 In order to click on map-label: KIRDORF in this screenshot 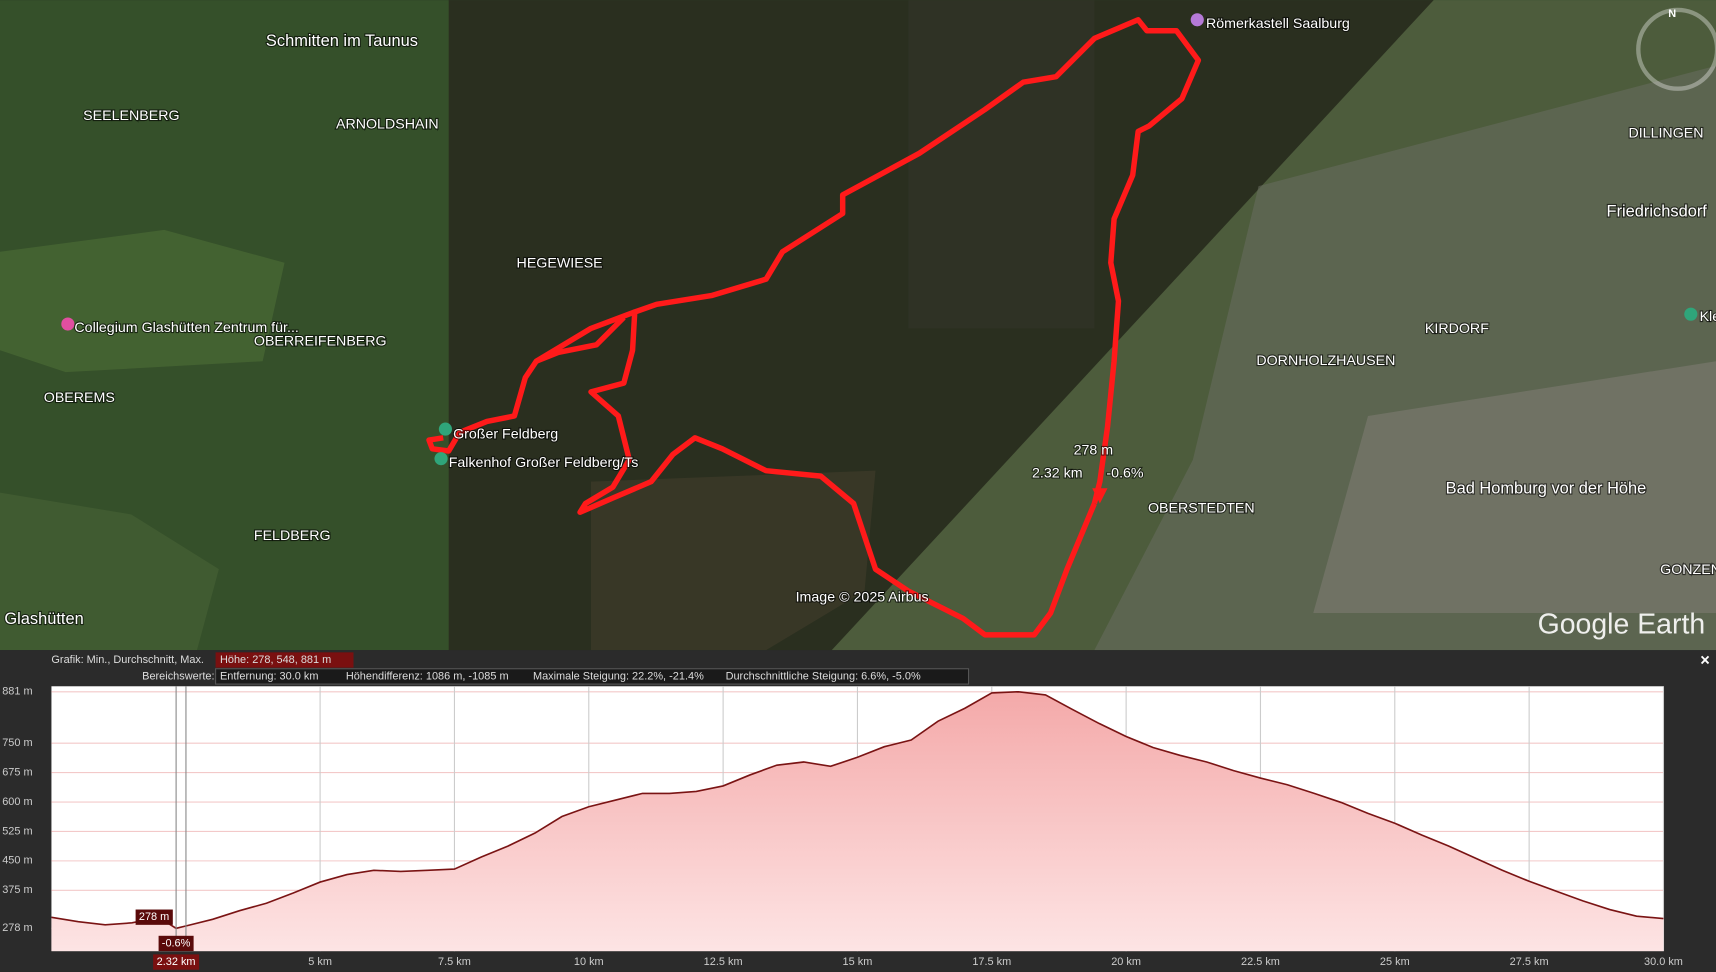, I will do `click(1457, 329)`.